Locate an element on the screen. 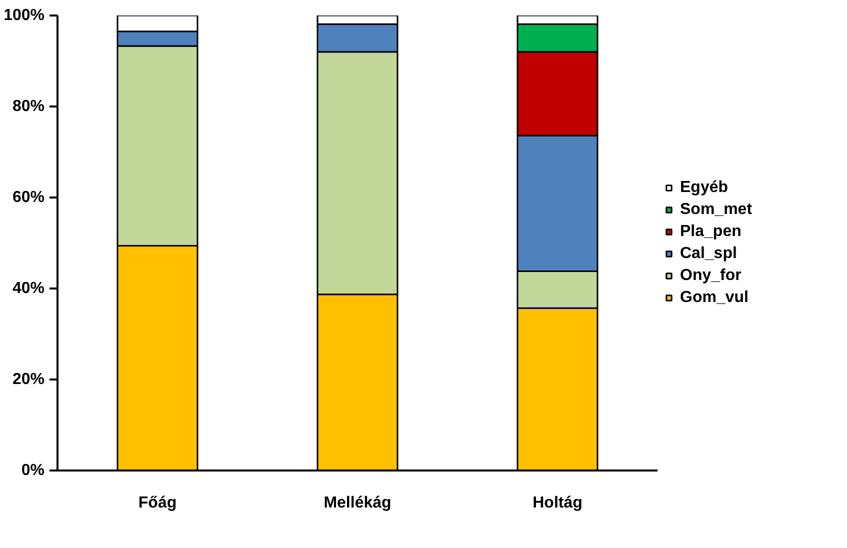 The height and width of the screenshot is (548, 847). y-tick-label: 40% is located at coordinates (28, 288).